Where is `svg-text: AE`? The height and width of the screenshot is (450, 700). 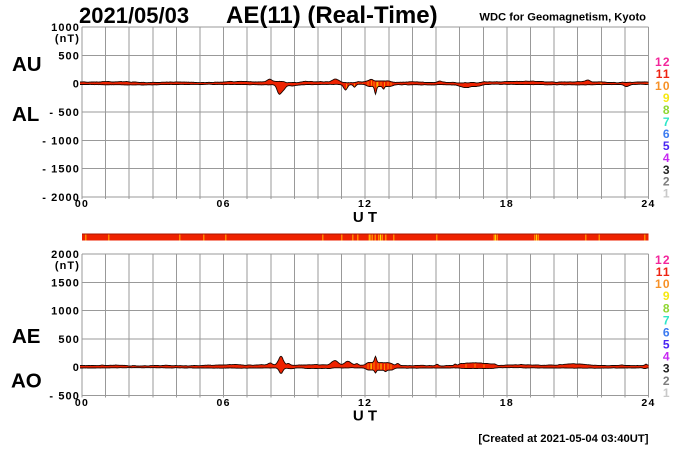
svg-text: AE is located at coordinates (26, 336).